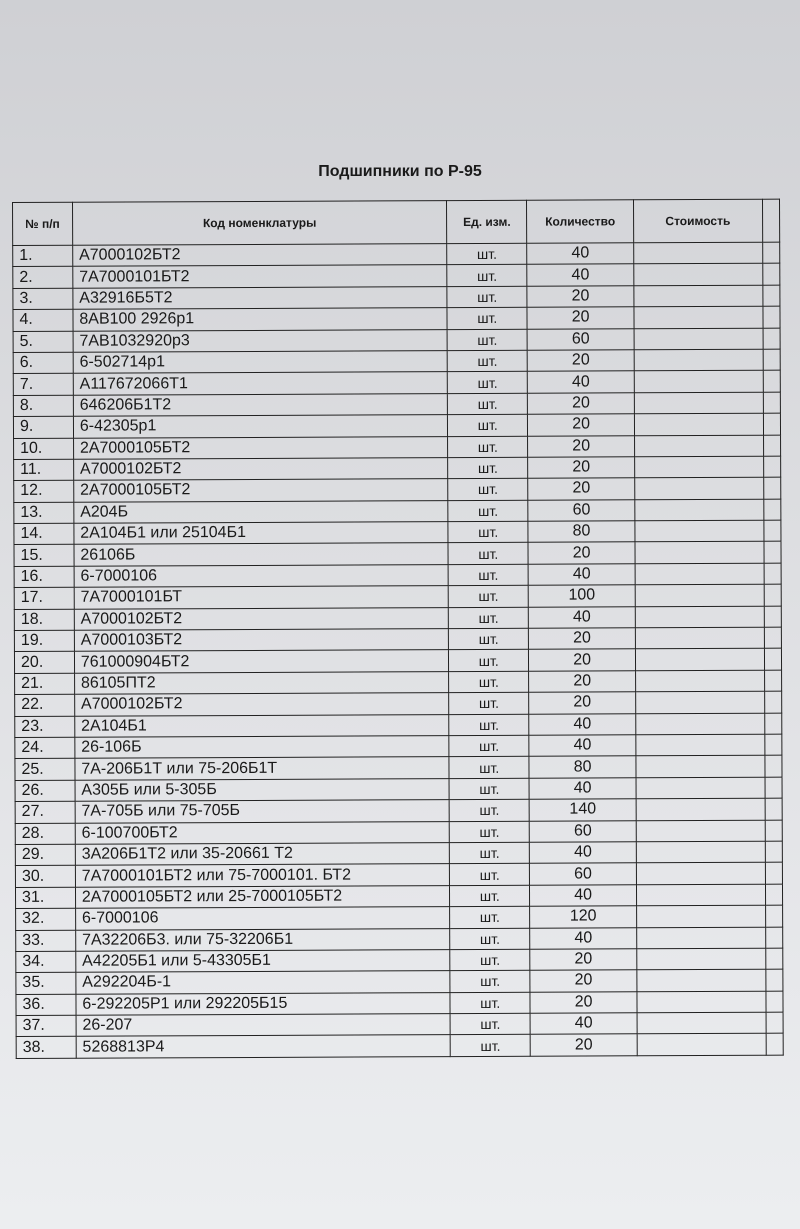  What do you see at coordinates (42, 256) in the screenshot?
I see `cell-num: 1.` at bounding box center [42, 256].